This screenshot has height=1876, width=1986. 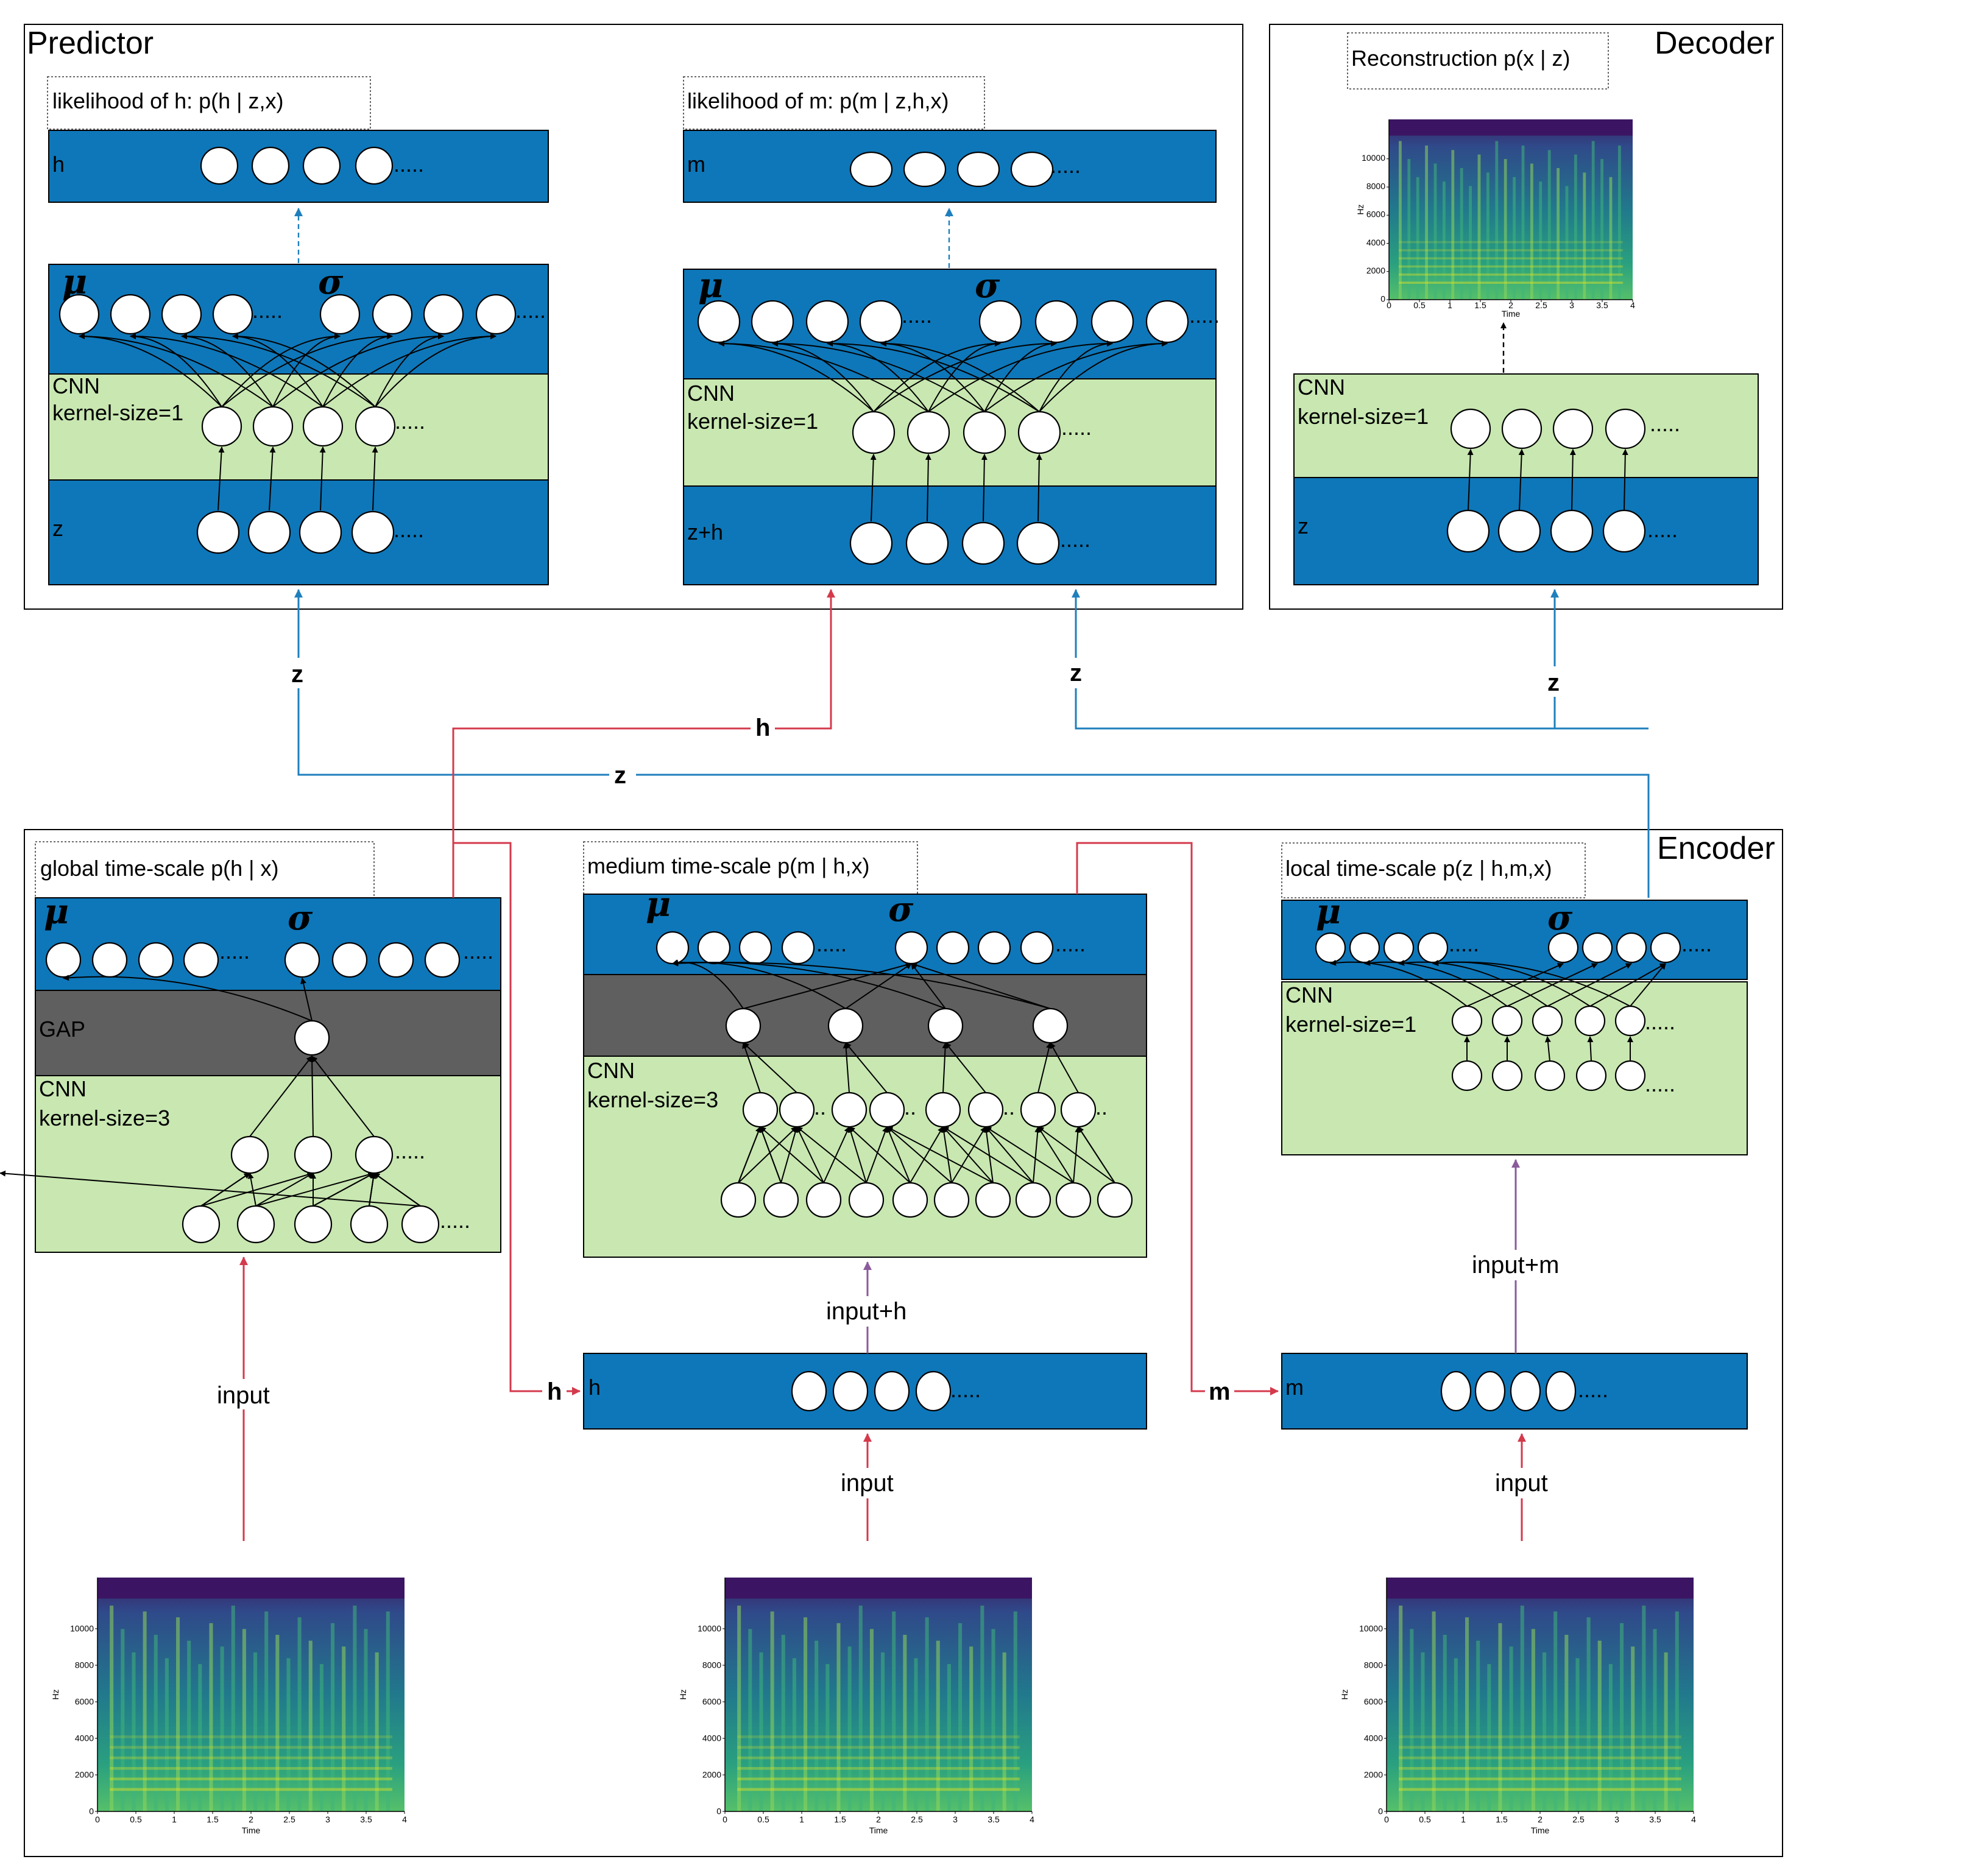 I want to click on y-tick-label: 2000, so click(x=711, y=1775).